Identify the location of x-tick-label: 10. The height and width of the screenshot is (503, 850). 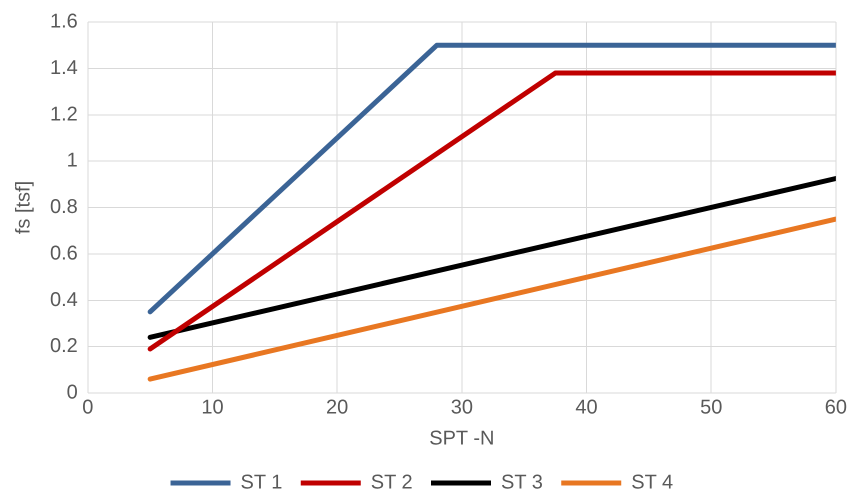
(212, 407).